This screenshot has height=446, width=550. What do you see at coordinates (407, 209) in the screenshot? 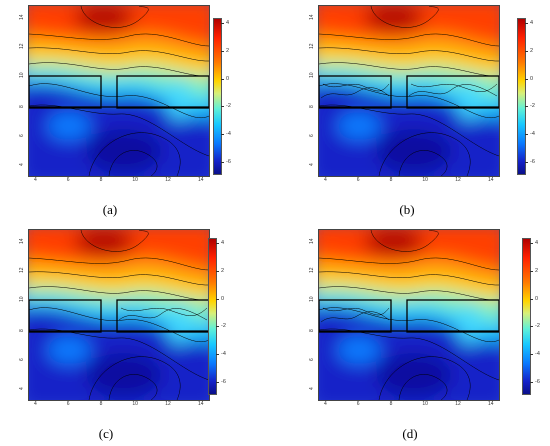
I see `panel-caption: (b)` at bounding box center [407, 209].